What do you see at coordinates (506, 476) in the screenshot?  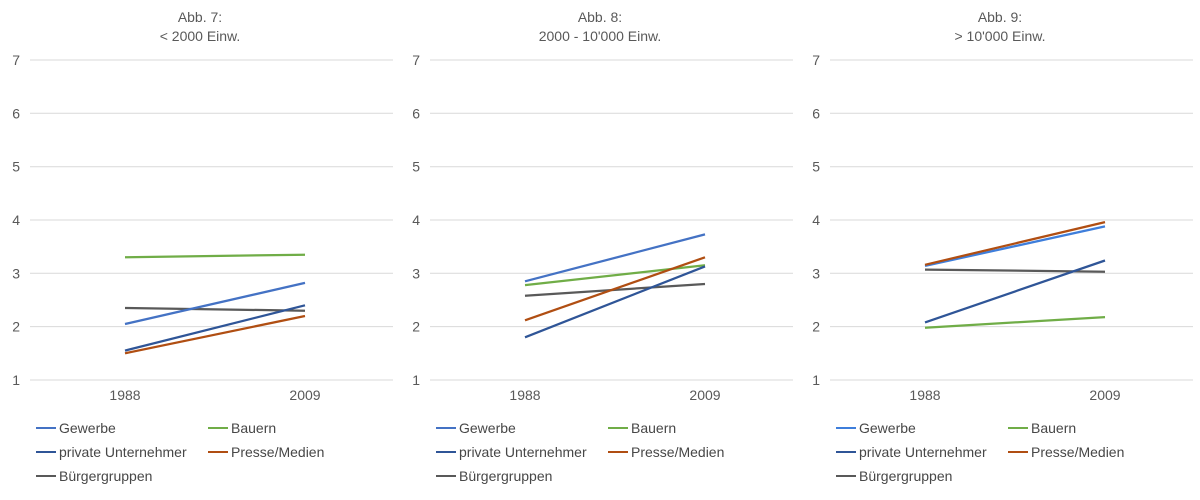 I see `legend-label: Bürgergruppen` at bounding box center [506, 476].